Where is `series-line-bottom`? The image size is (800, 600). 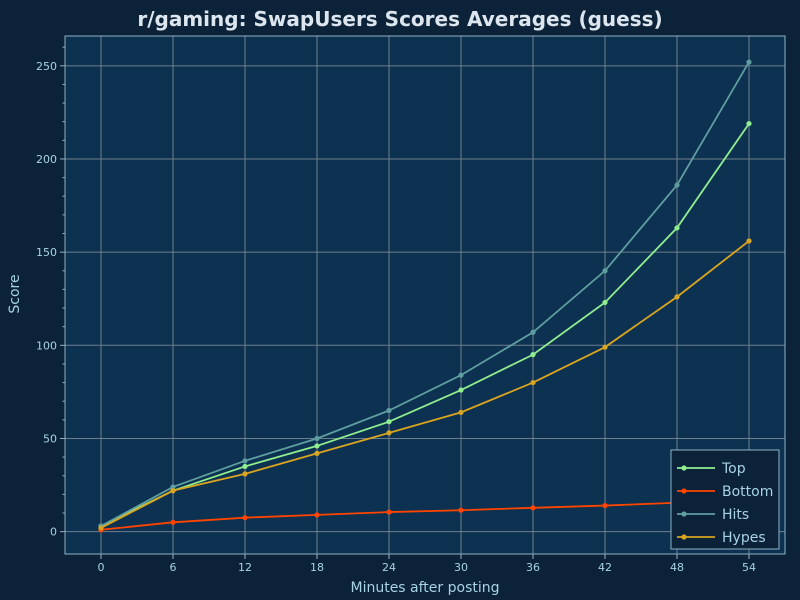
series-line-bottom is located at coordinates (425, 515).